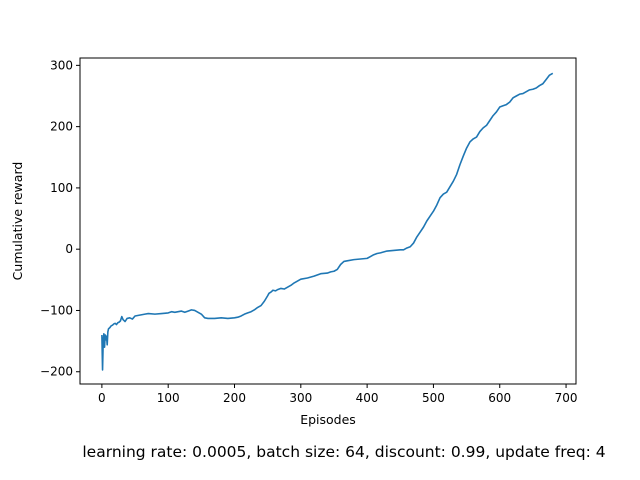 The height and width of the screenshot is (480, 640). What do you see at coordinates (168, 398) in the screenshot?
I see `x-tick-label: 100` at bounding box center [168, 398].